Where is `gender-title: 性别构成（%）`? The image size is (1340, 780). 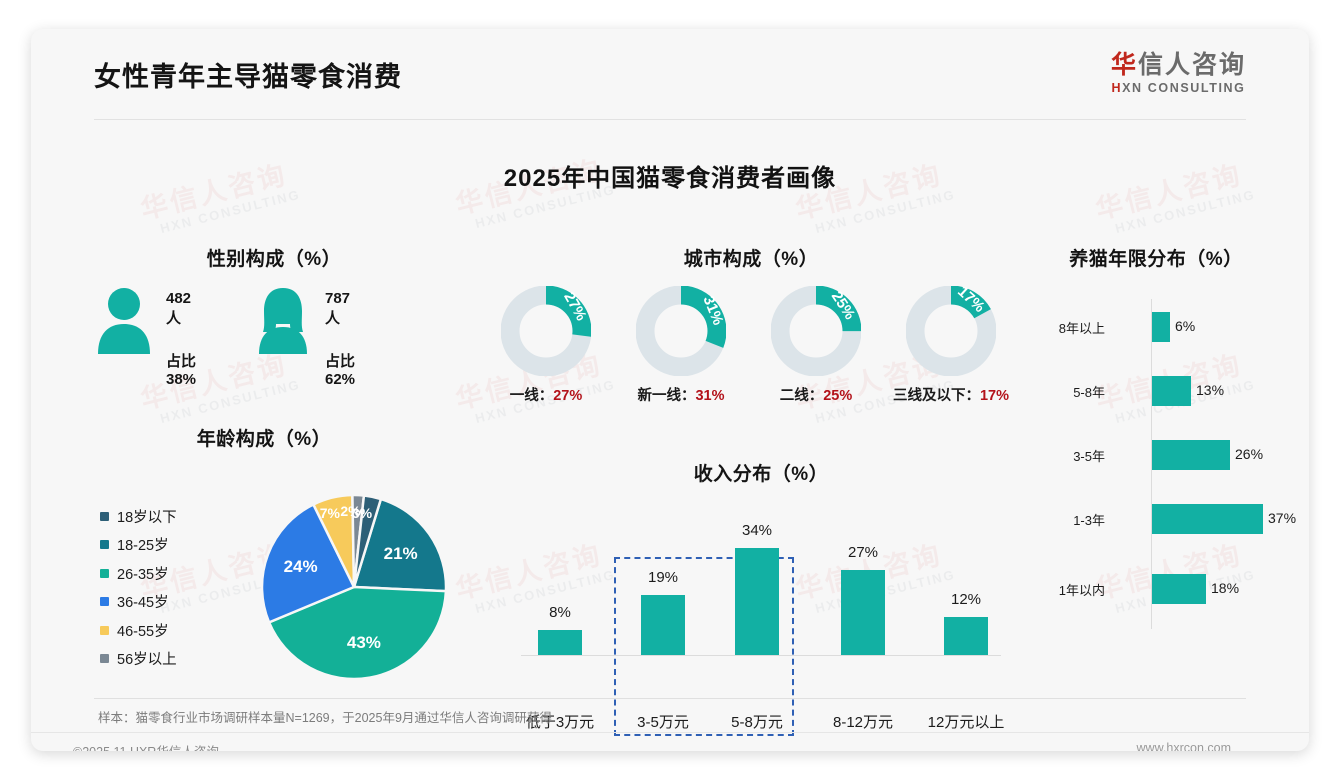
gender-title: 性别构成（%） is located at coordinates (274, 259).